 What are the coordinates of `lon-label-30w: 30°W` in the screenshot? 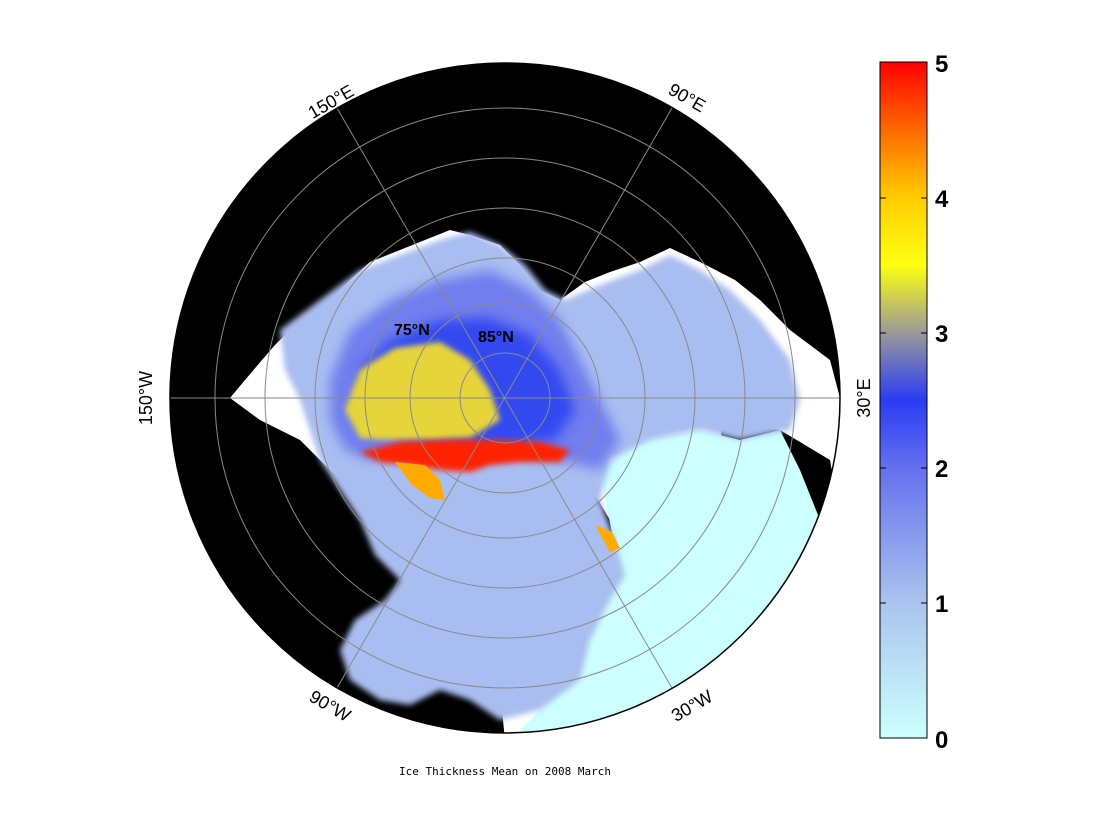 It's located at (692, 705).